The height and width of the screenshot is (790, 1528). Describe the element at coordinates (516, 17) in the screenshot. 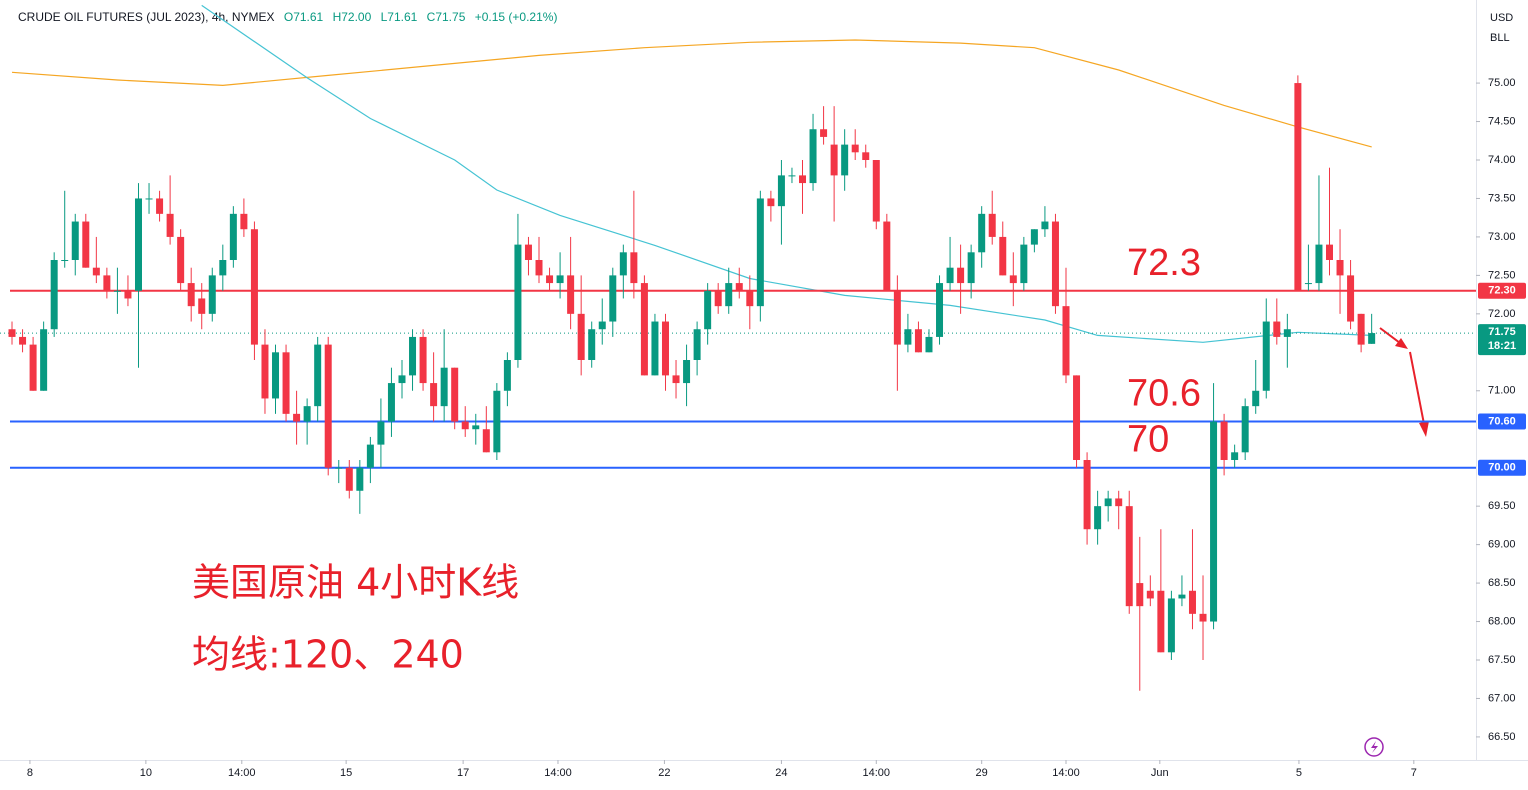

I see `header-value: +0.15 (+0.21%)` at that location.